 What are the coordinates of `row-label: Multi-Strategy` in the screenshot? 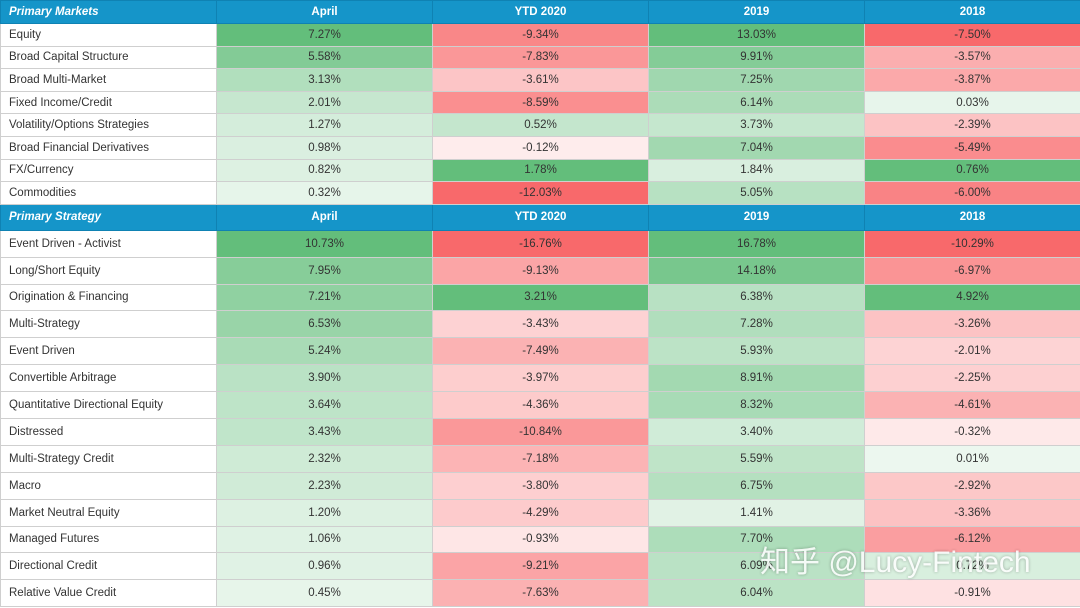 It's located at (108, 324).